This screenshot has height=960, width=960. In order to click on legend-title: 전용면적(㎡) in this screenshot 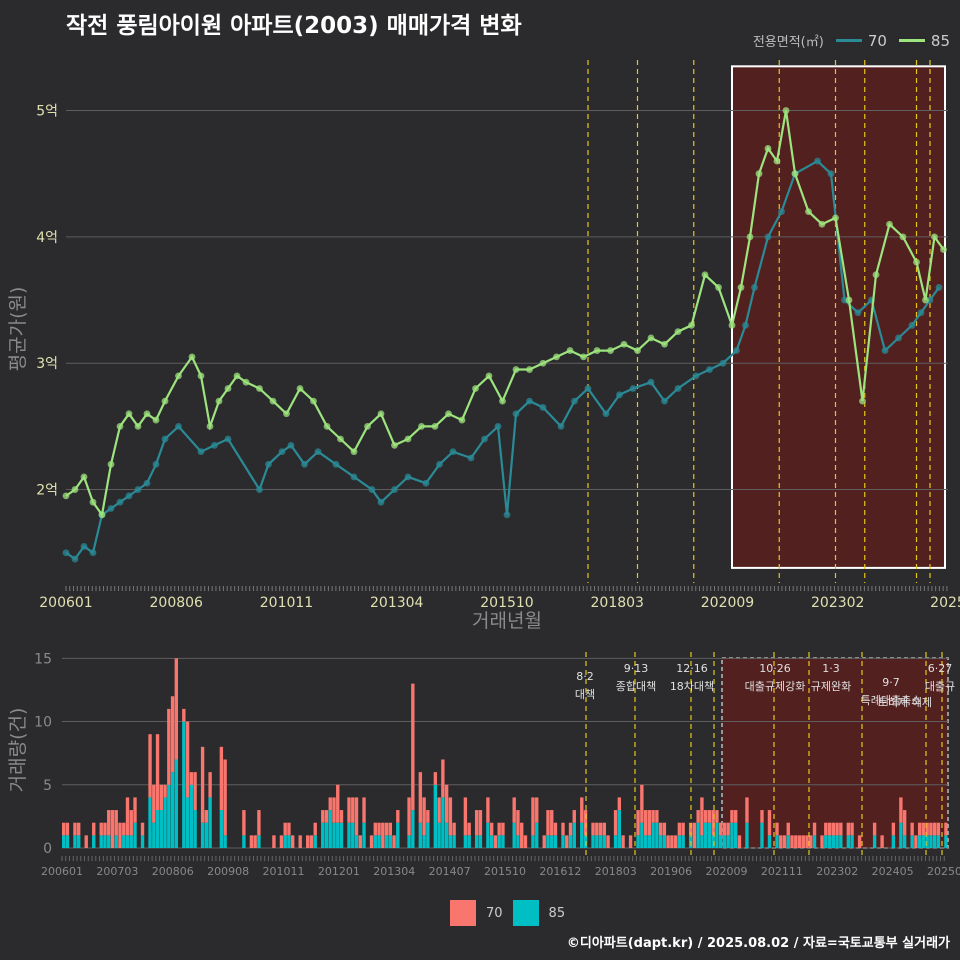, I will do `click(788, 42)`.